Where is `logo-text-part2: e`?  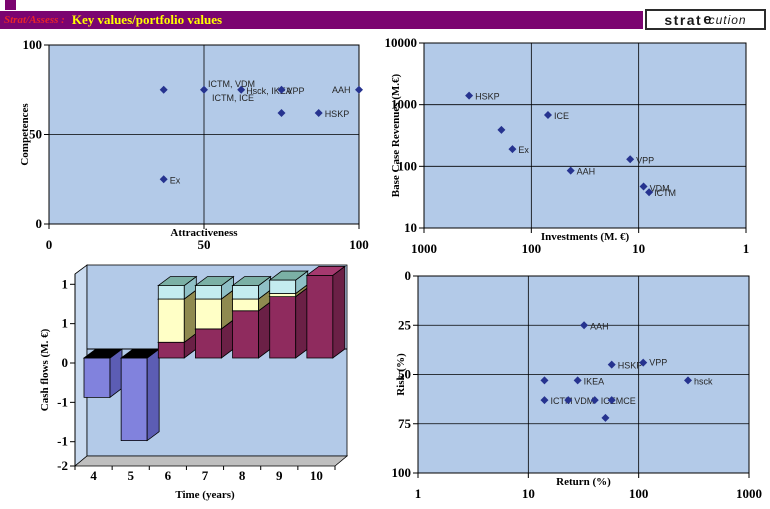 logo-text-part2: e is located at coordinates (707, 19).